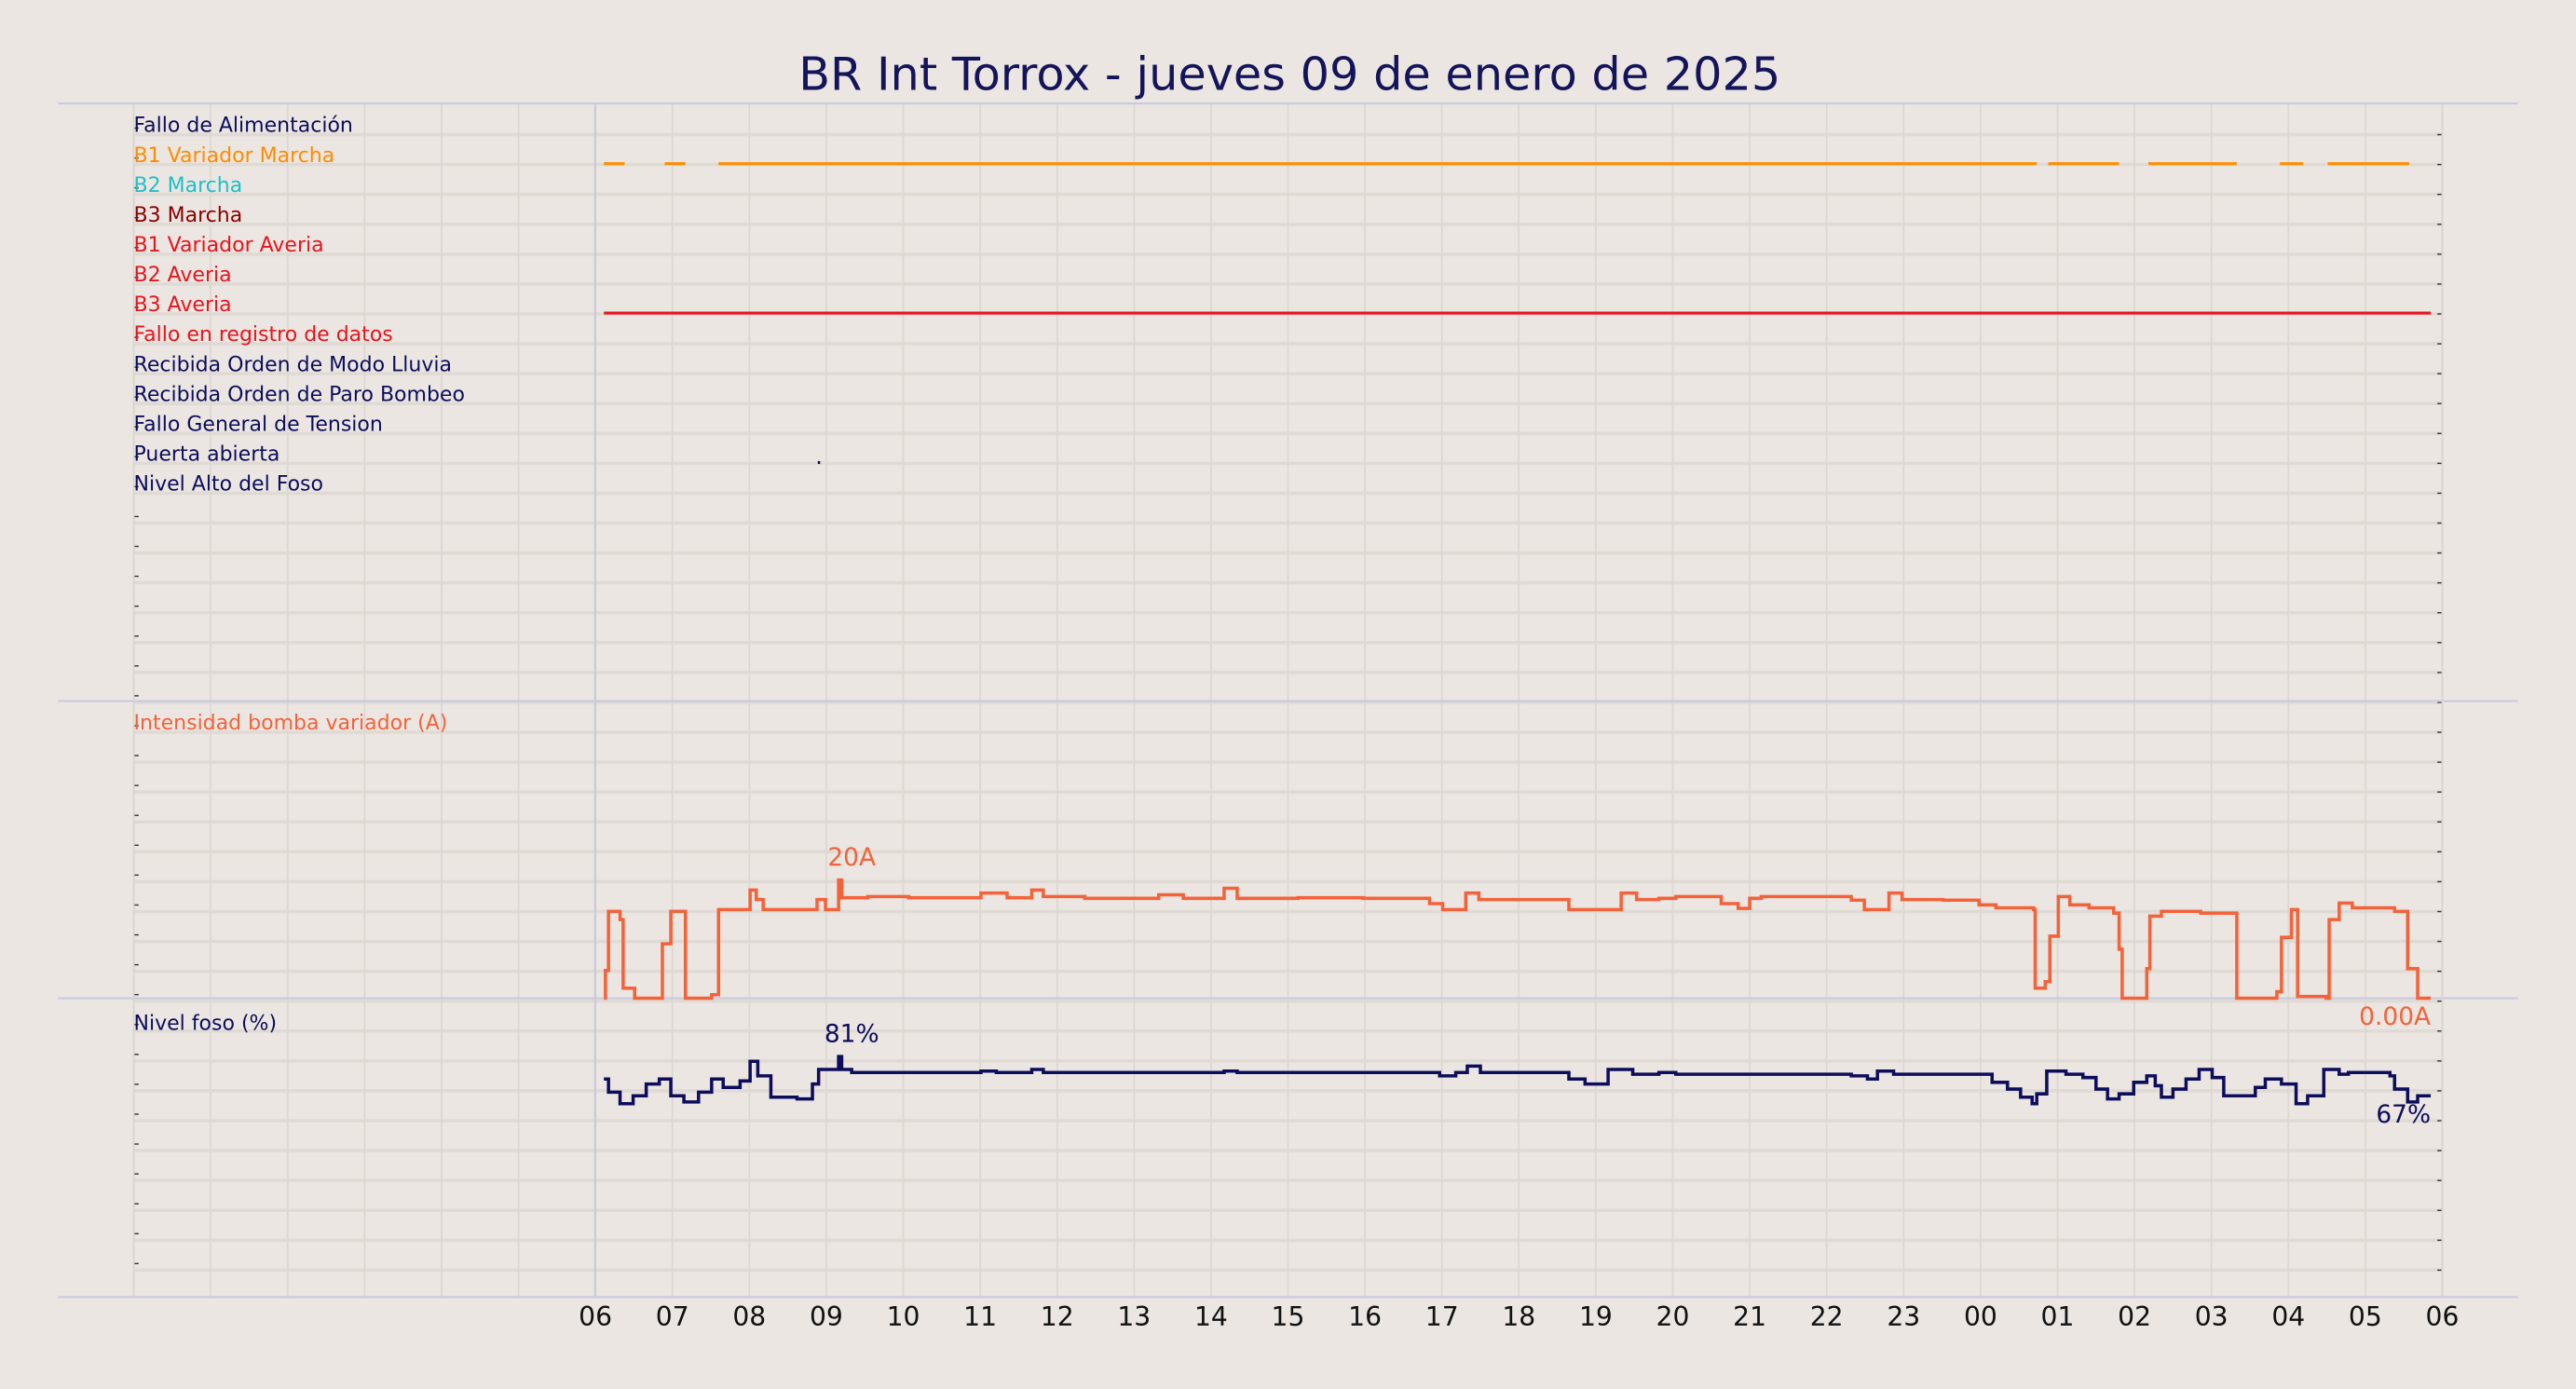  I want to click on x-tick-label: 18, so click(1518, 1316).